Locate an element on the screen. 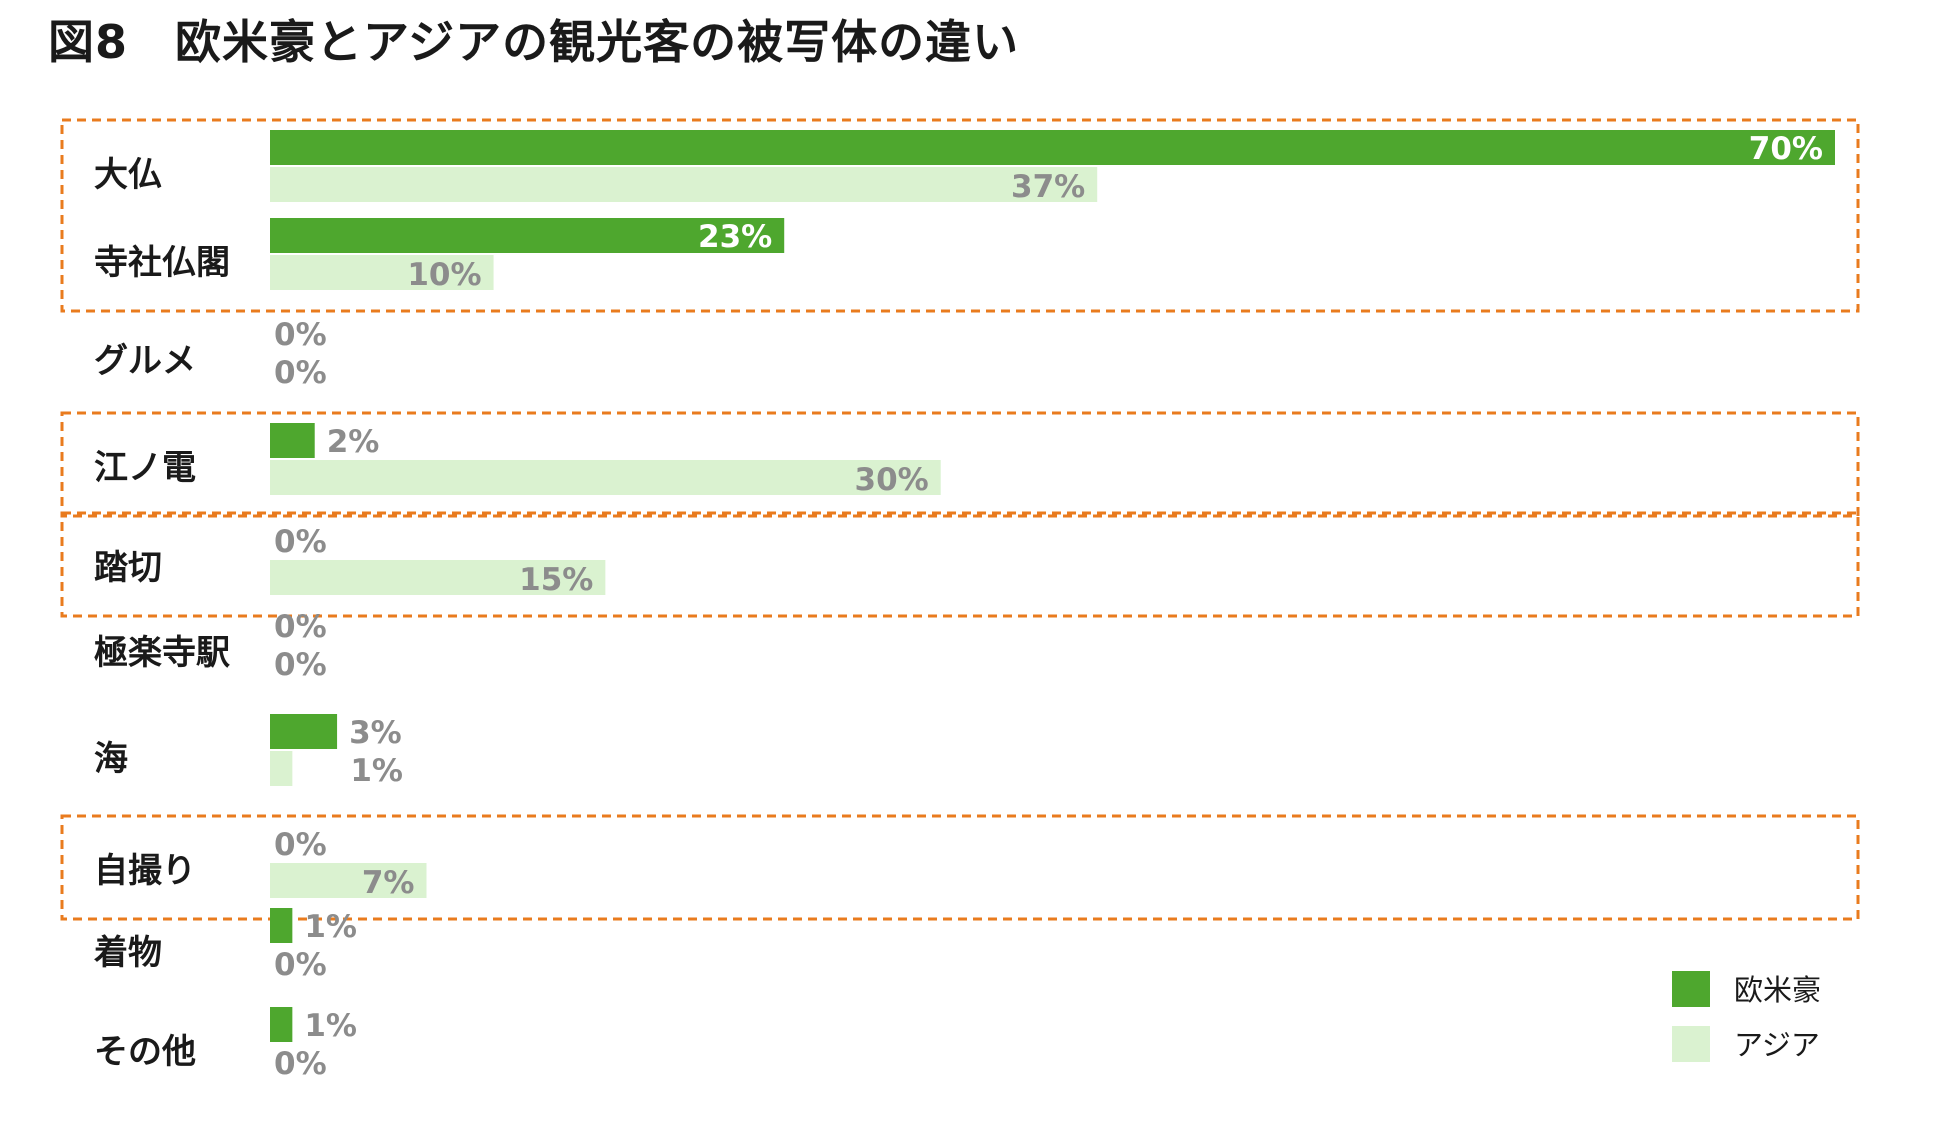  data-label-欧米豪: 2% is located at coordinates (353, 442).